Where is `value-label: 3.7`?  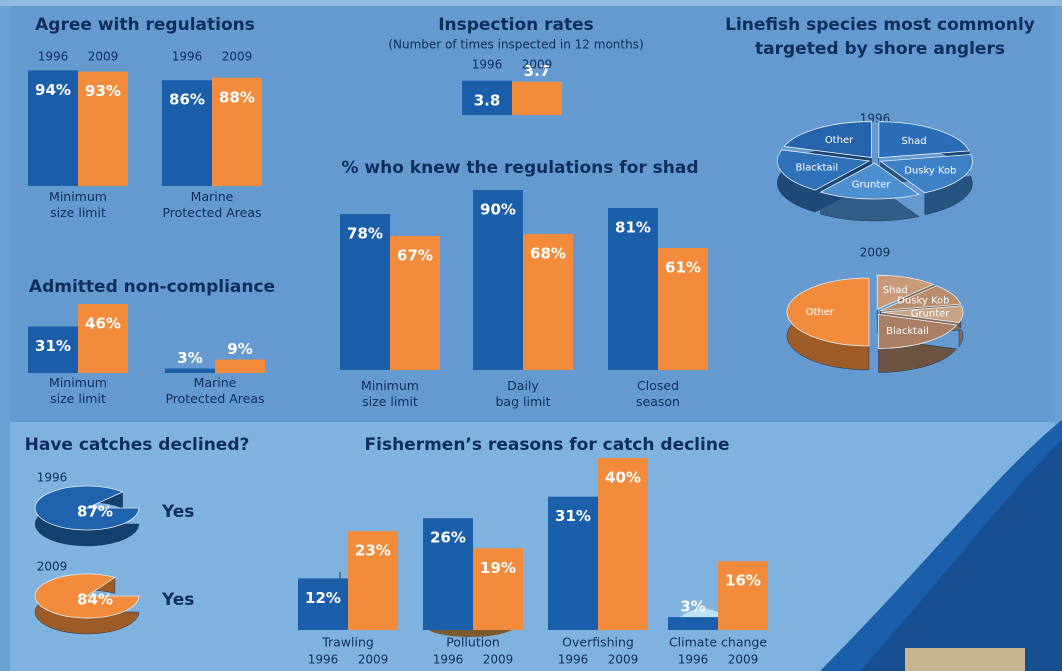
value-label: 3.7 is located at coordinates (537, 71).